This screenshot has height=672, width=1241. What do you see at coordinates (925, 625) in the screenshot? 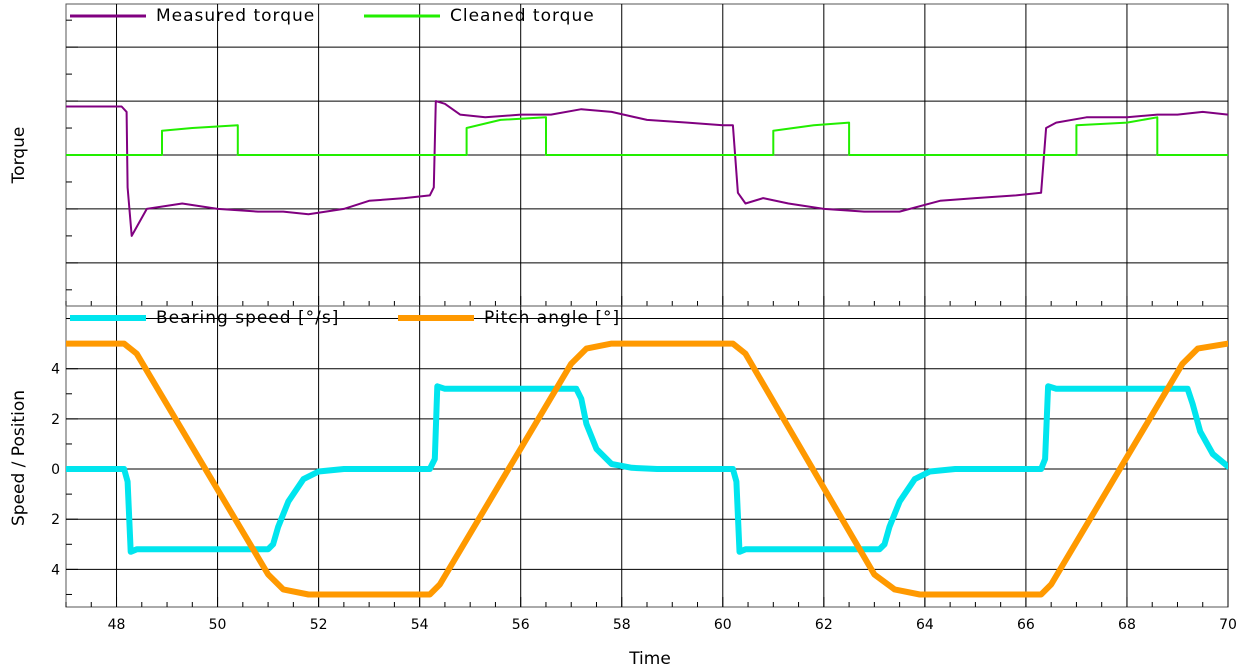
I see `x-tick-label: 64` at bounding box center [925, 625].